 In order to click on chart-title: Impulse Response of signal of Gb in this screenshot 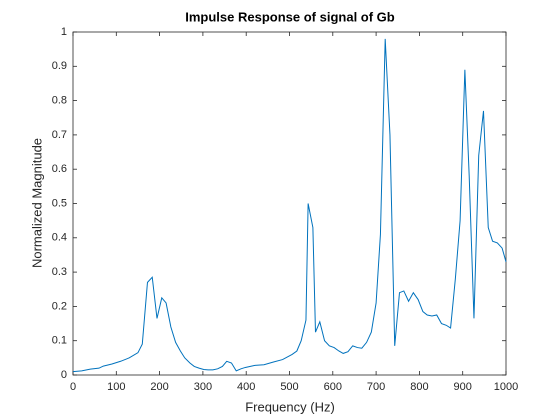, I will do `click(290, 16)`.